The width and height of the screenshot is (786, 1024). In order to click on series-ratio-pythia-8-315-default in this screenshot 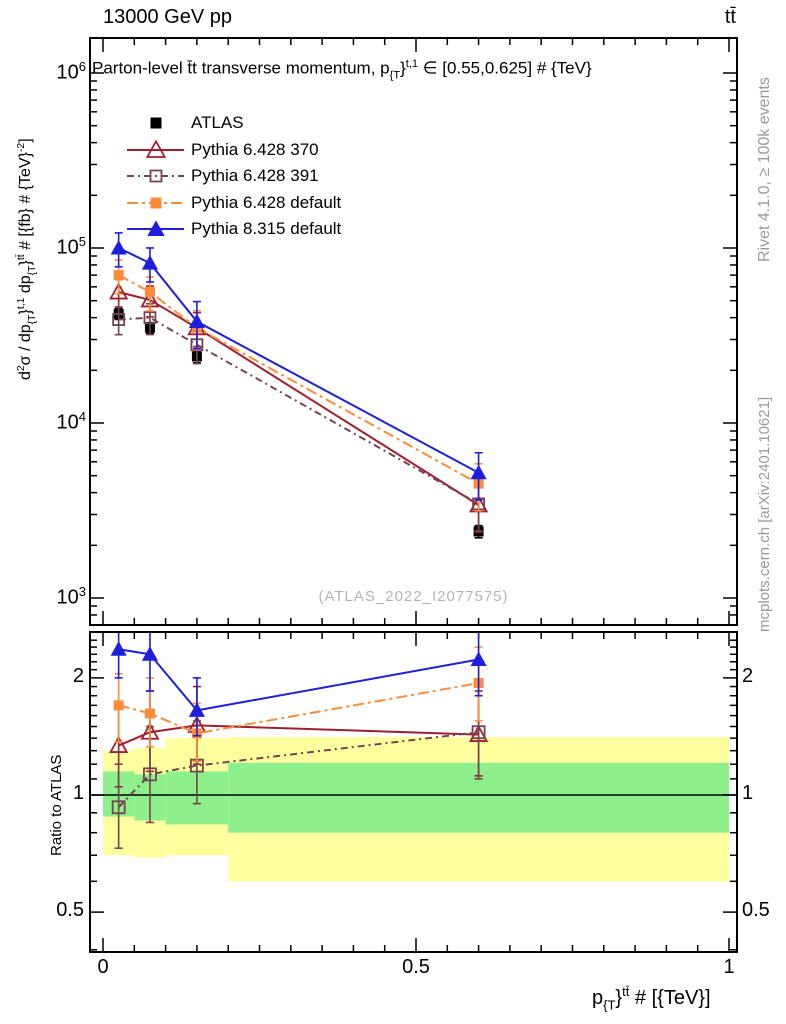, I will do `click(298, 685)`.